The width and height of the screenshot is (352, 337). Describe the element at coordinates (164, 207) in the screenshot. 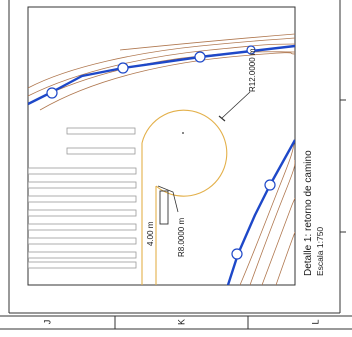

I see `road-width-dimension-box` at that location.